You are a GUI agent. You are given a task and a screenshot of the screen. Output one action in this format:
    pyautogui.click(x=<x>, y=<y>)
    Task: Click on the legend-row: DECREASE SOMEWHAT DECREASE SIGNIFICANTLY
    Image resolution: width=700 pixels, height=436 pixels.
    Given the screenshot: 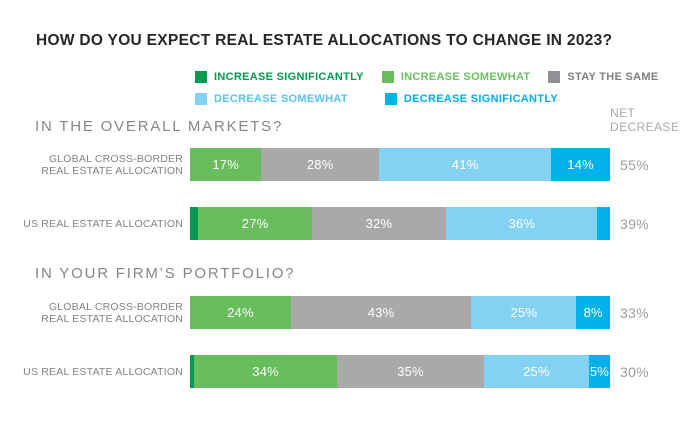 What is the action you would take?
    pyautogui.click(x=427, y=99)
    